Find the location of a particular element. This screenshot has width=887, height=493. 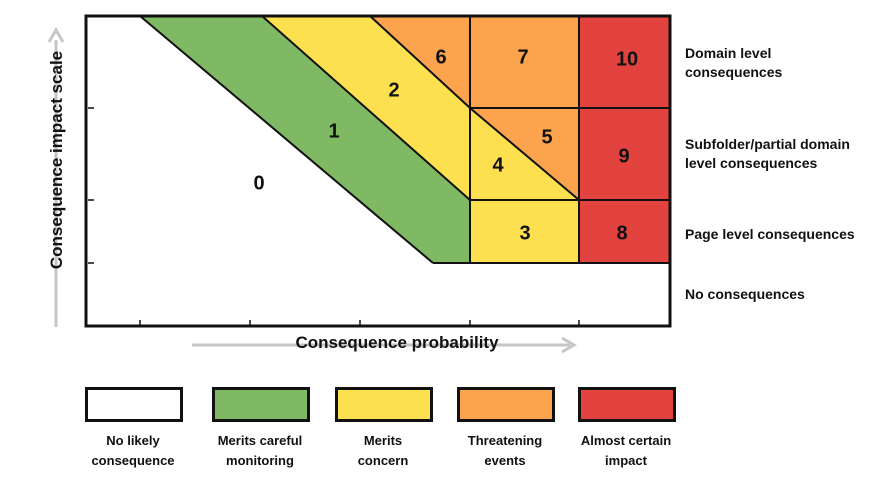

legend-label-line1: Threatening is located at coordinates (505, 440).